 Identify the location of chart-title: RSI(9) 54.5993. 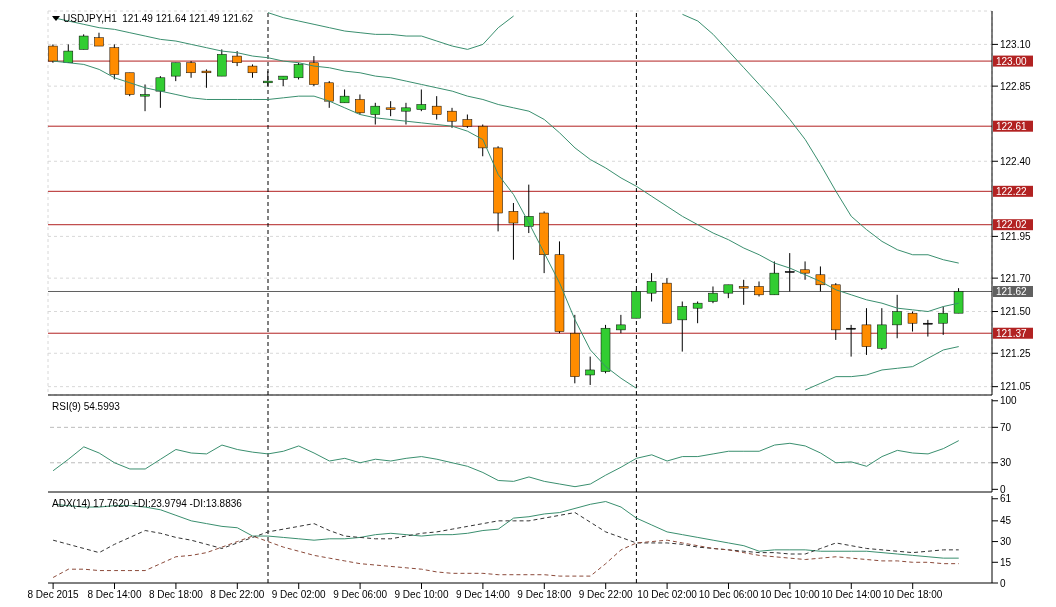
(86, 406).